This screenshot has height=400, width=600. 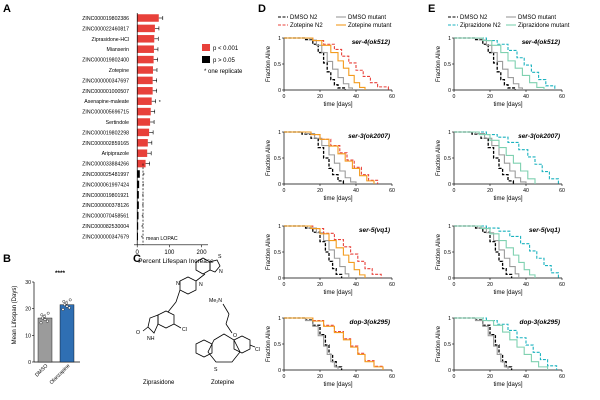 What do you see at coordinates (223, 72) in the screenshot?
I see `legend-star-label: * one replicate` at bounding box center [223, 72].